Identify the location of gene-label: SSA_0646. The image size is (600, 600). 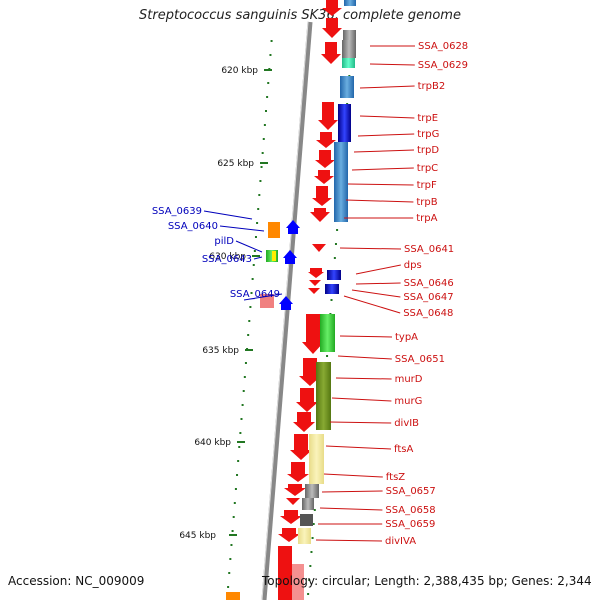
(429, 283).